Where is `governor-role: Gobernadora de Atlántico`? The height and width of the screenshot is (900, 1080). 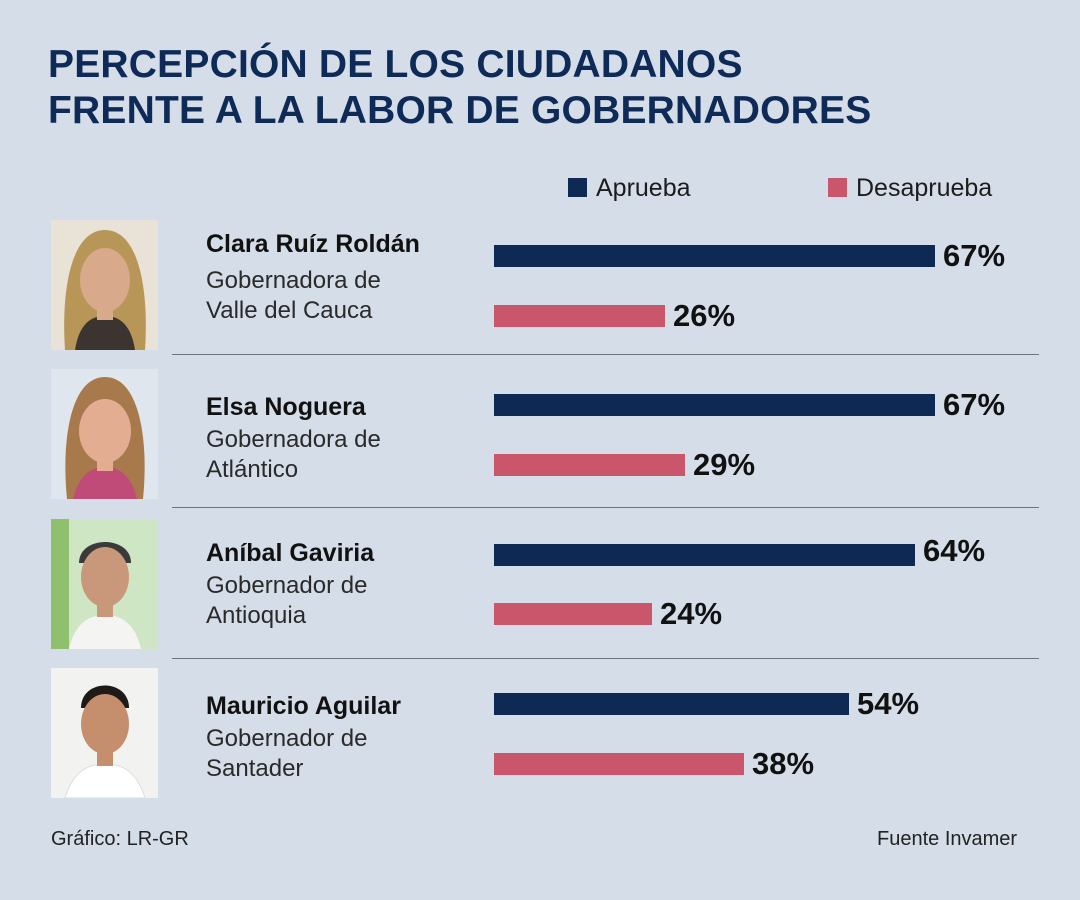 governor-role: Gobernadora de Atlántico is located at coordinates (293, 455).